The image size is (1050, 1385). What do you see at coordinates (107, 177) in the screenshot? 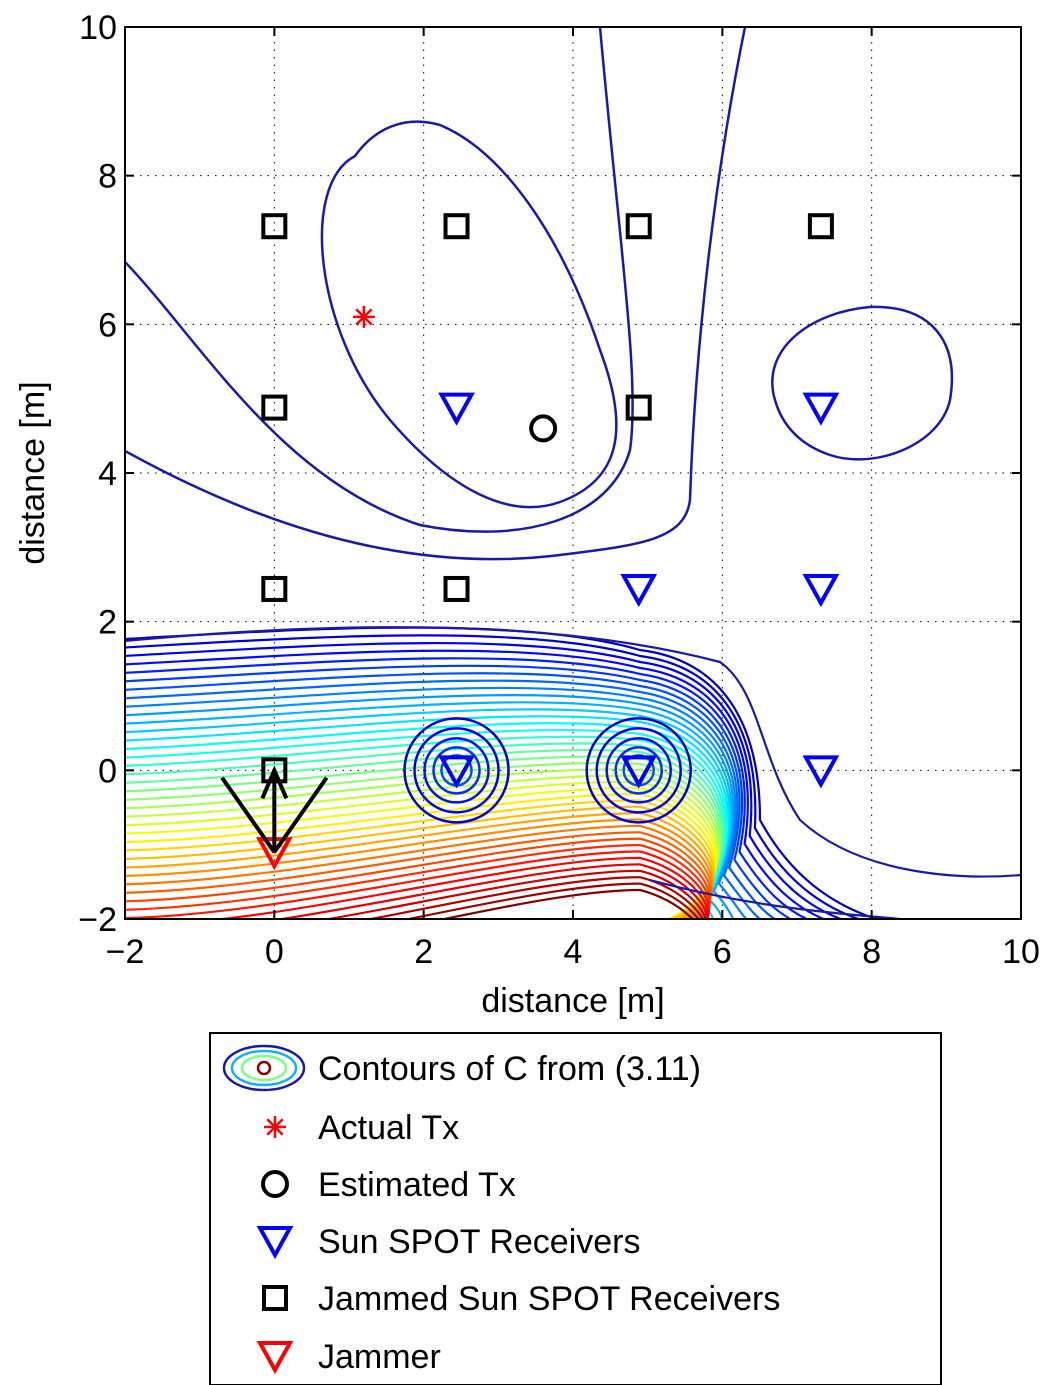
I see `y-tick-label: 8` at bounding box center [107, 177].